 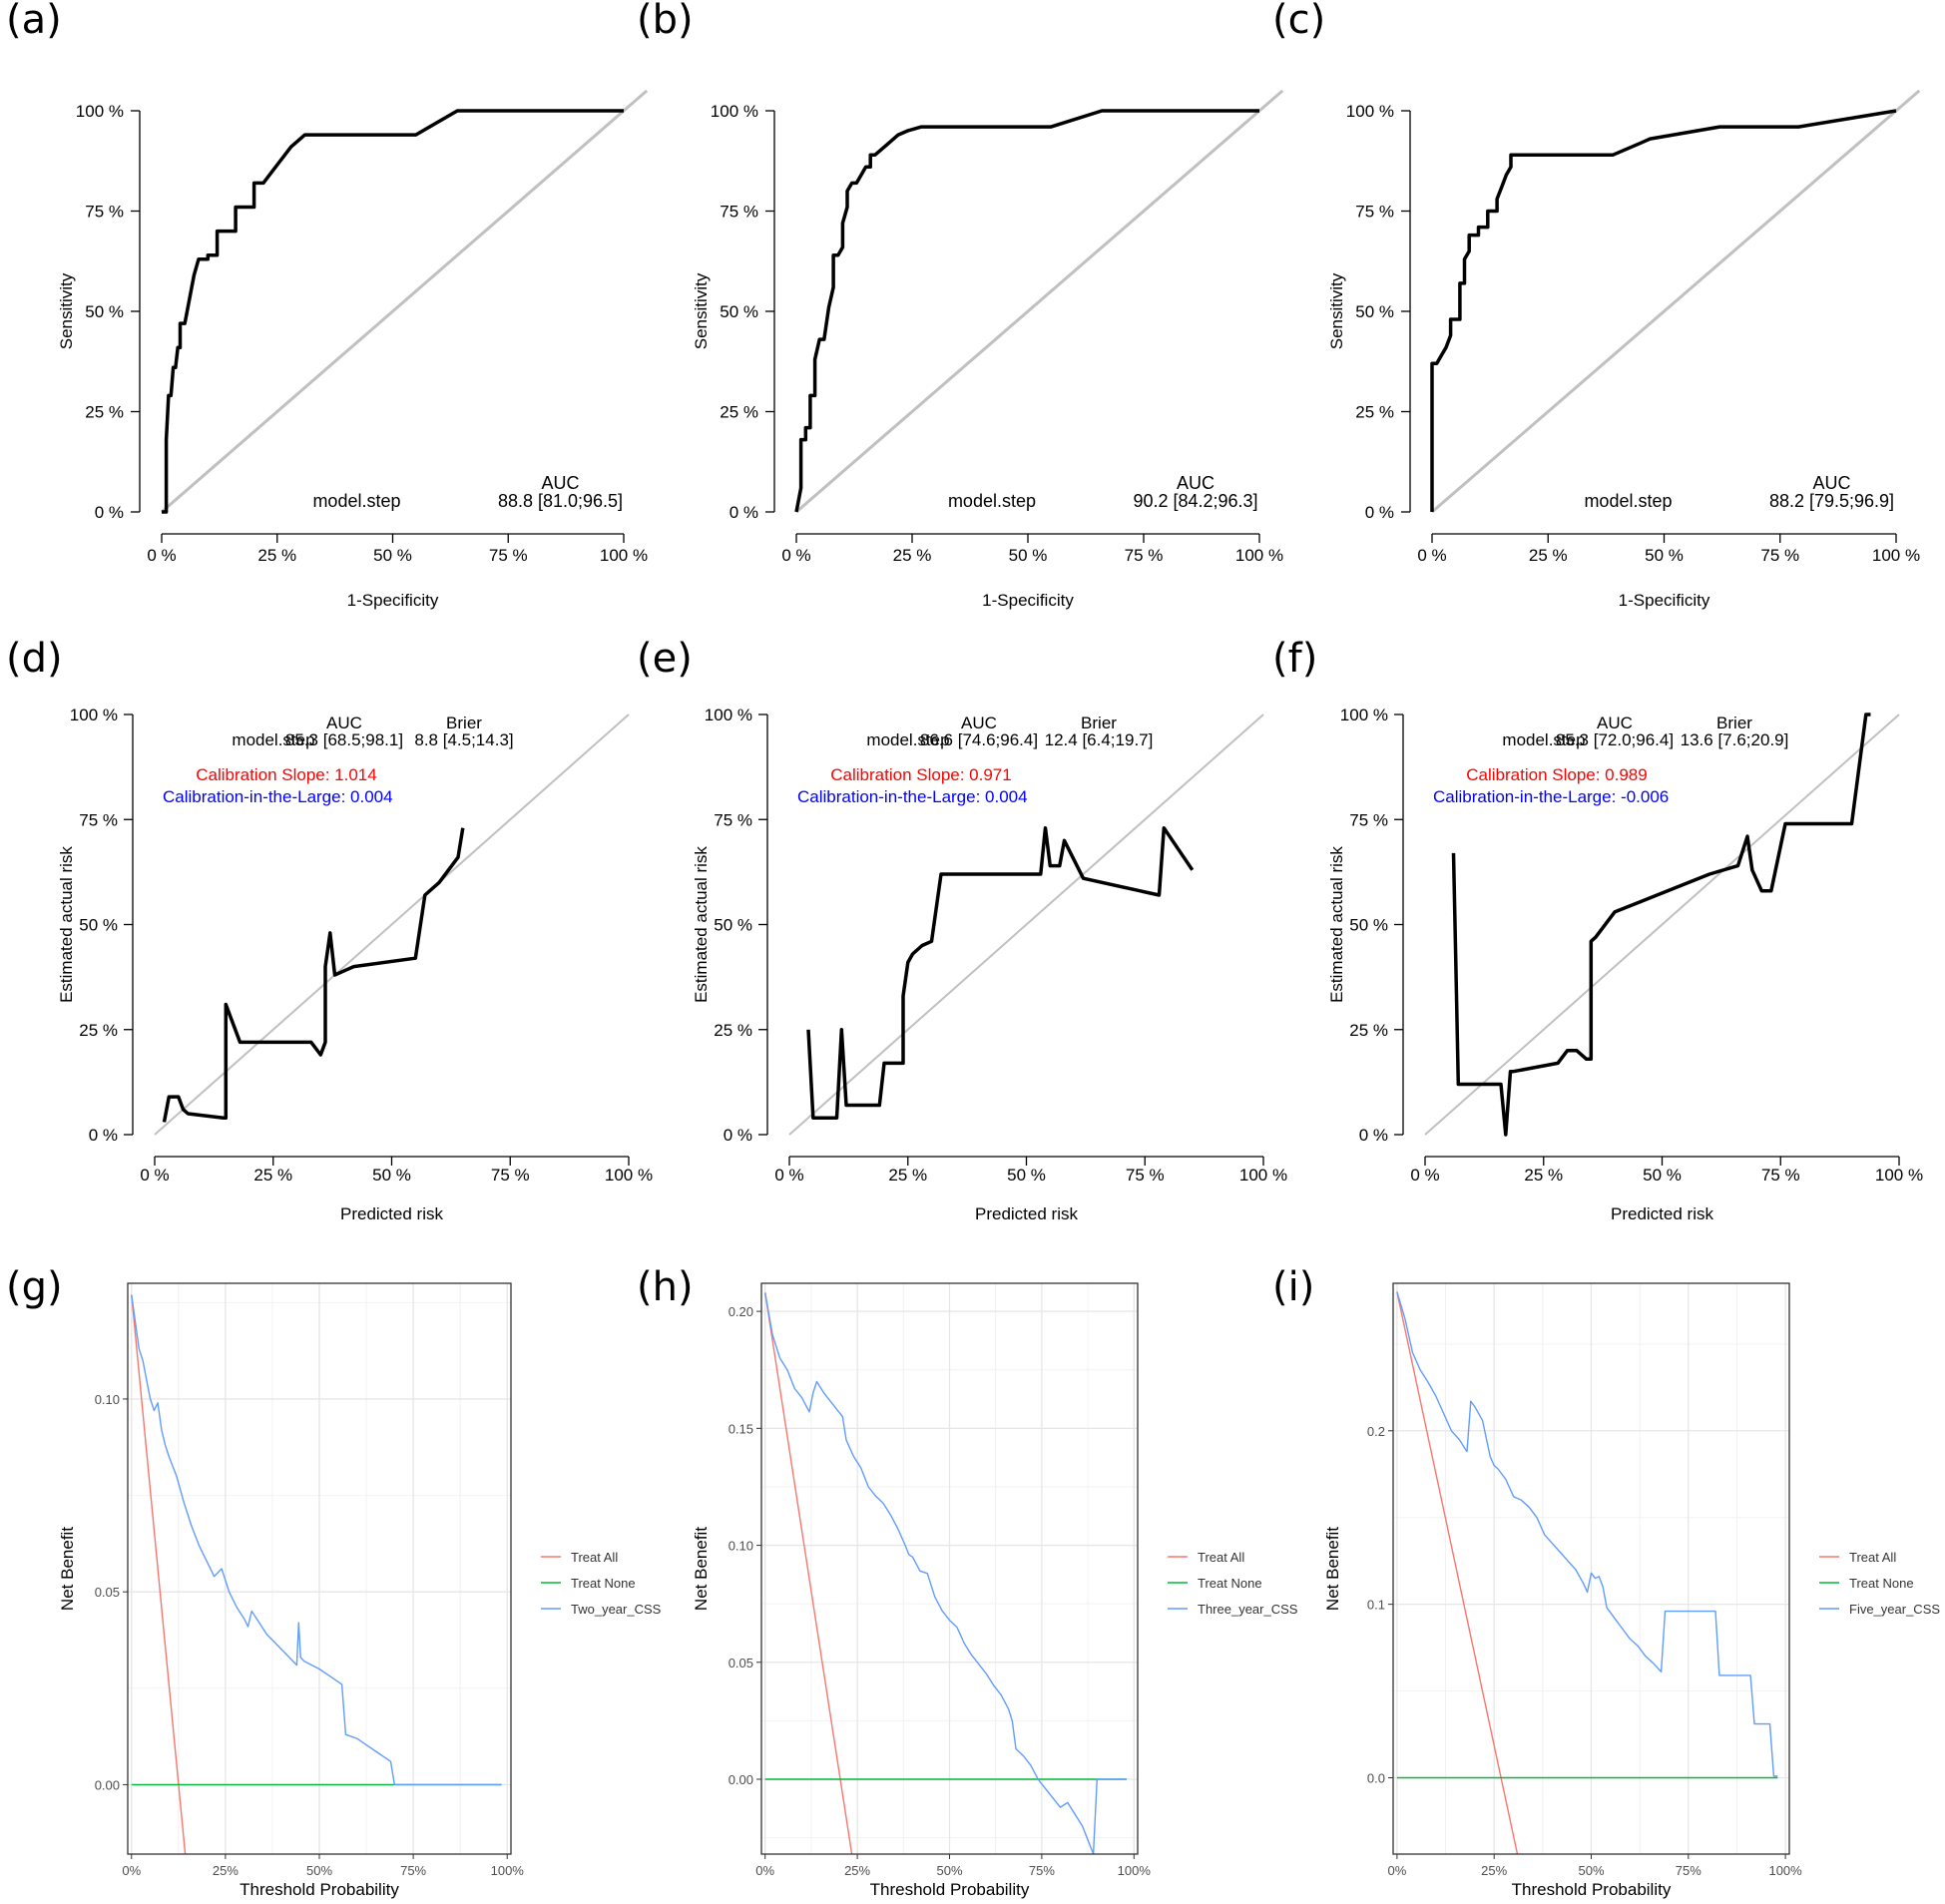 I want to click on calibration-slope-text: Calibration Slope: 0.971, so click(x=921, y=774).